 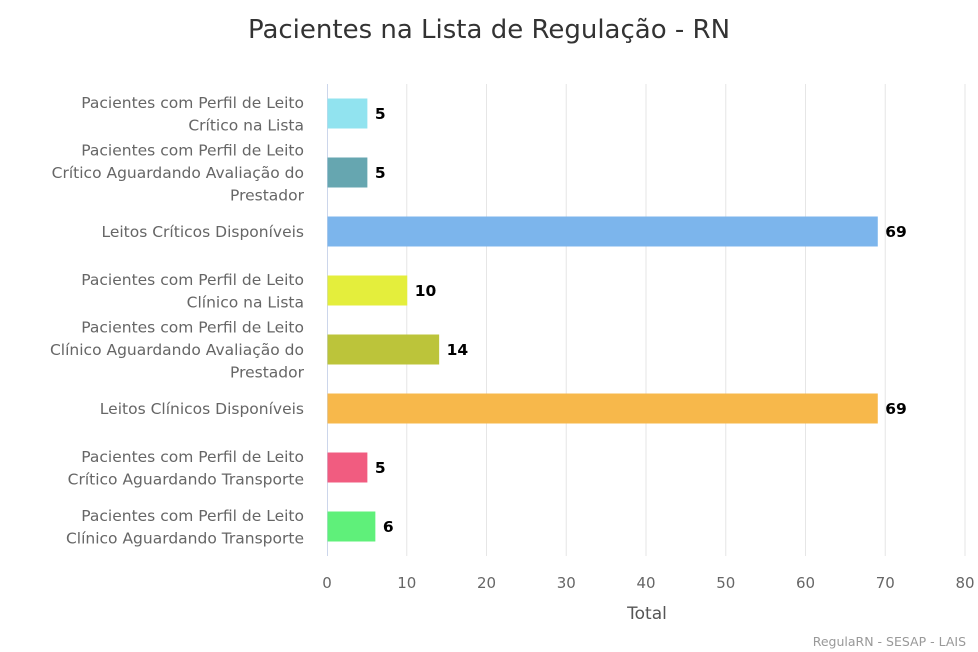 What do you see at coordinates (388, 527) in the screenshot?
I see `data-label-8: 6` at bounding box center [388, 527].